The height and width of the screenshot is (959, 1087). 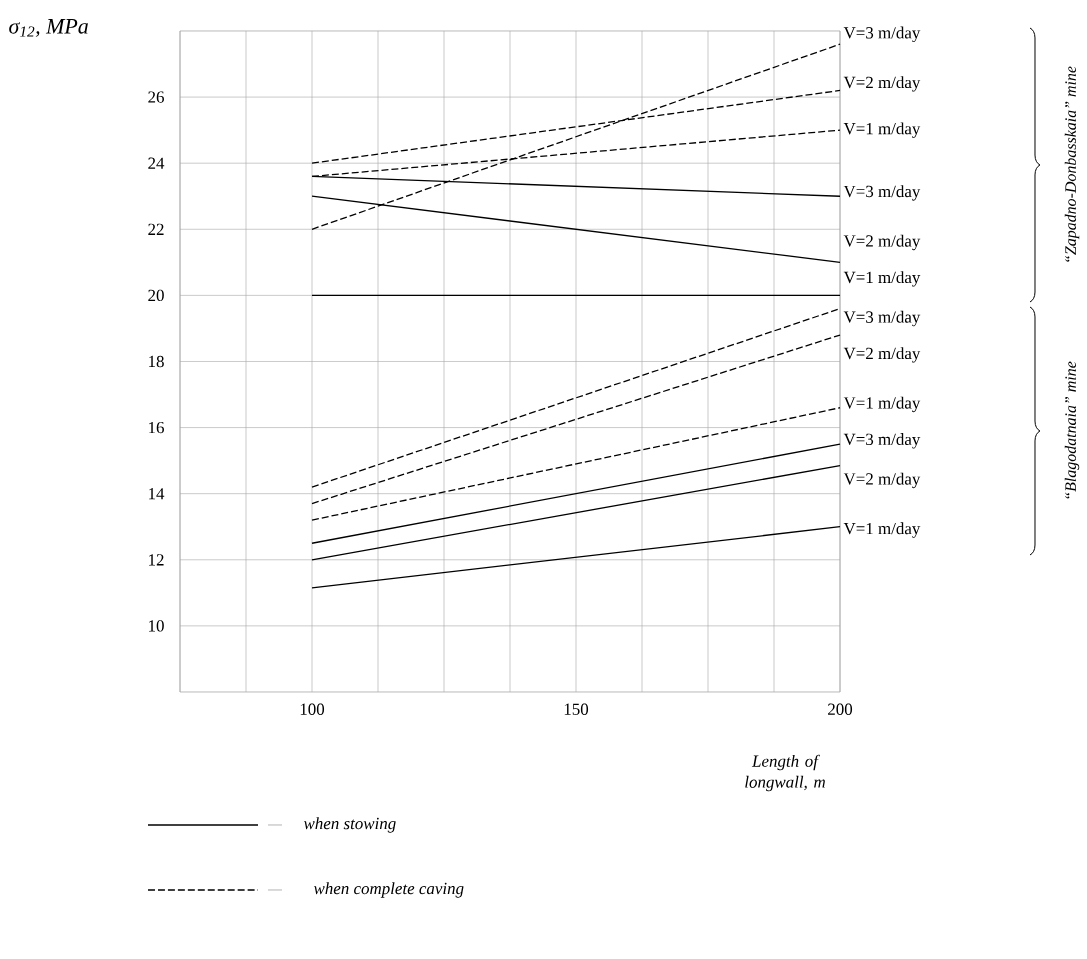 What do you see at coordinates (576, 709) in the screenshot?
I see `x-tick-label: 150` at bounding box center [576, 709].